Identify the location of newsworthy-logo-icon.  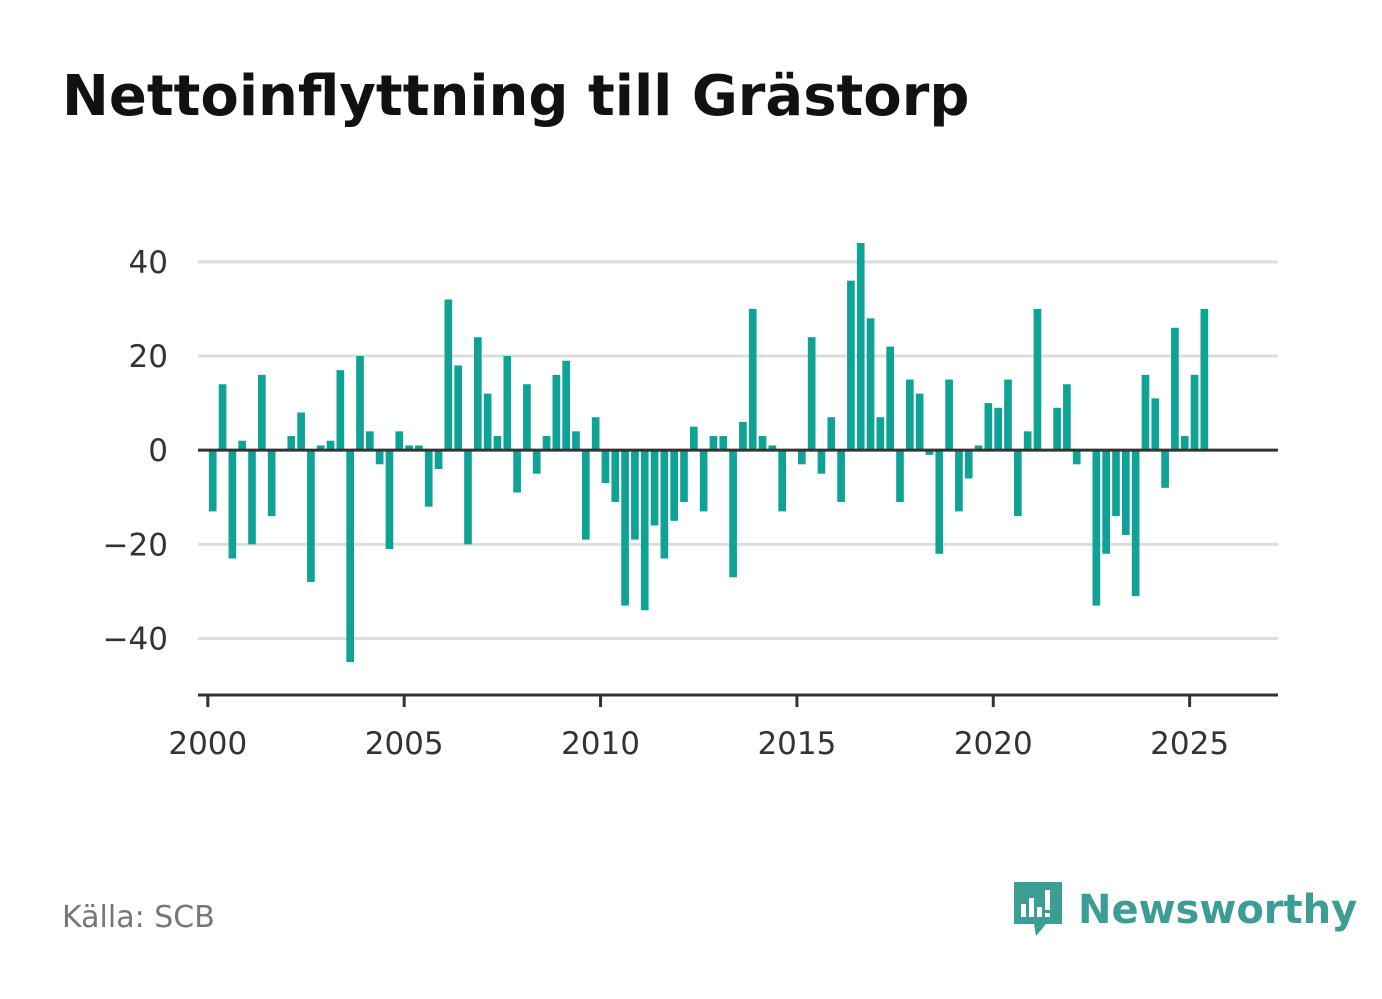
(1038, 909).